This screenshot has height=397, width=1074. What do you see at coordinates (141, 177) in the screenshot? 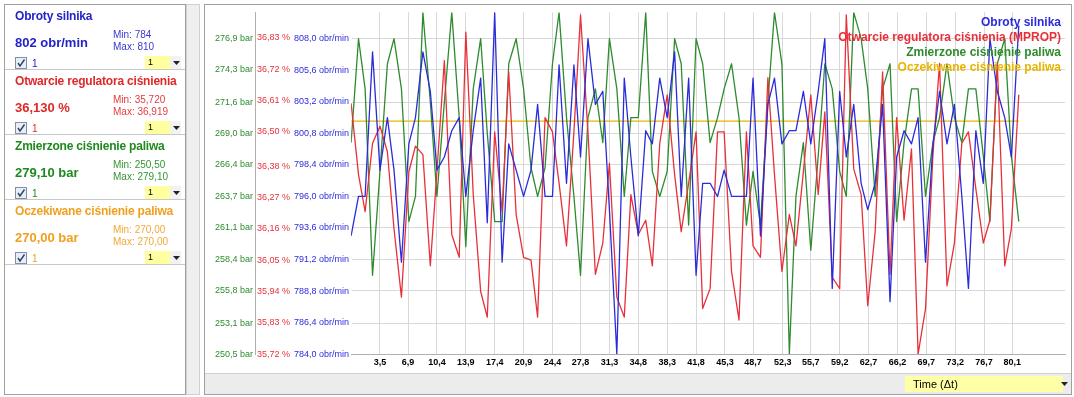
I see `text: Max: 279,10` at bounding box center [141, 177].